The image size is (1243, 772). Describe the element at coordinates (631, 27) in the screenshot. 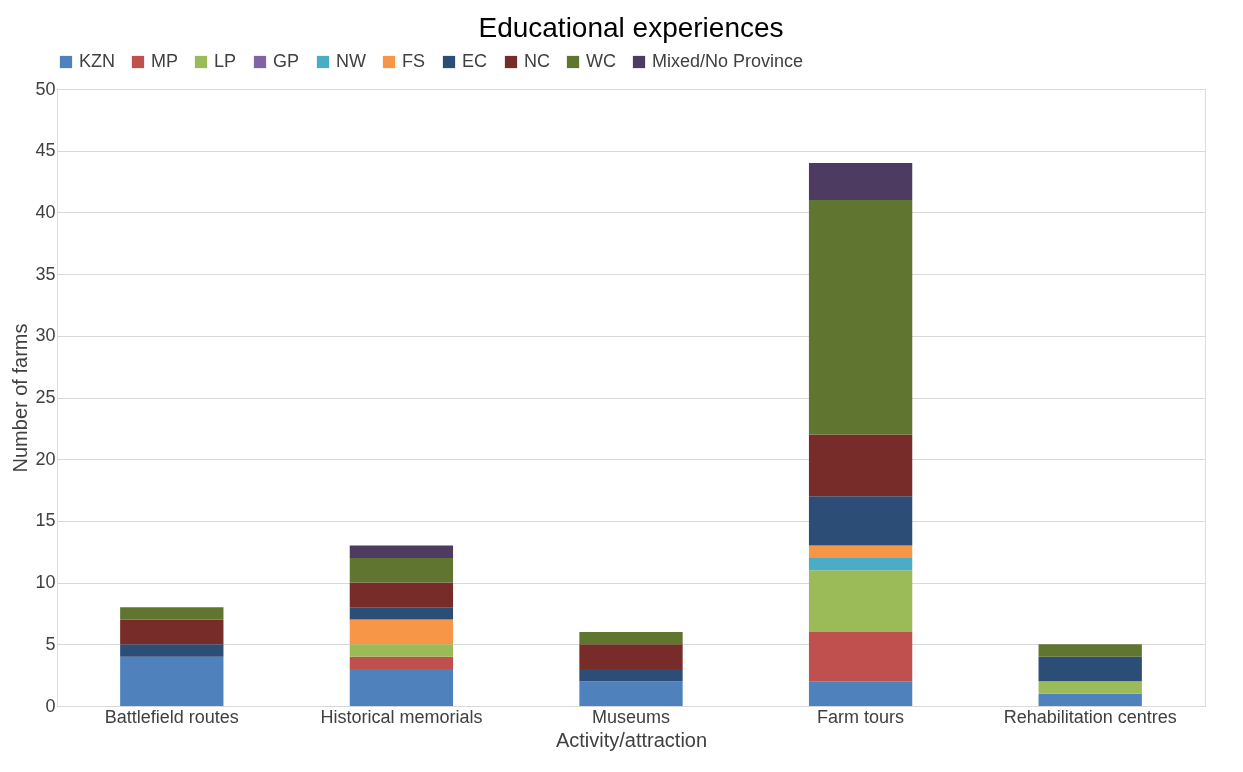

I see `chart-title: Educational experiences` at that location.